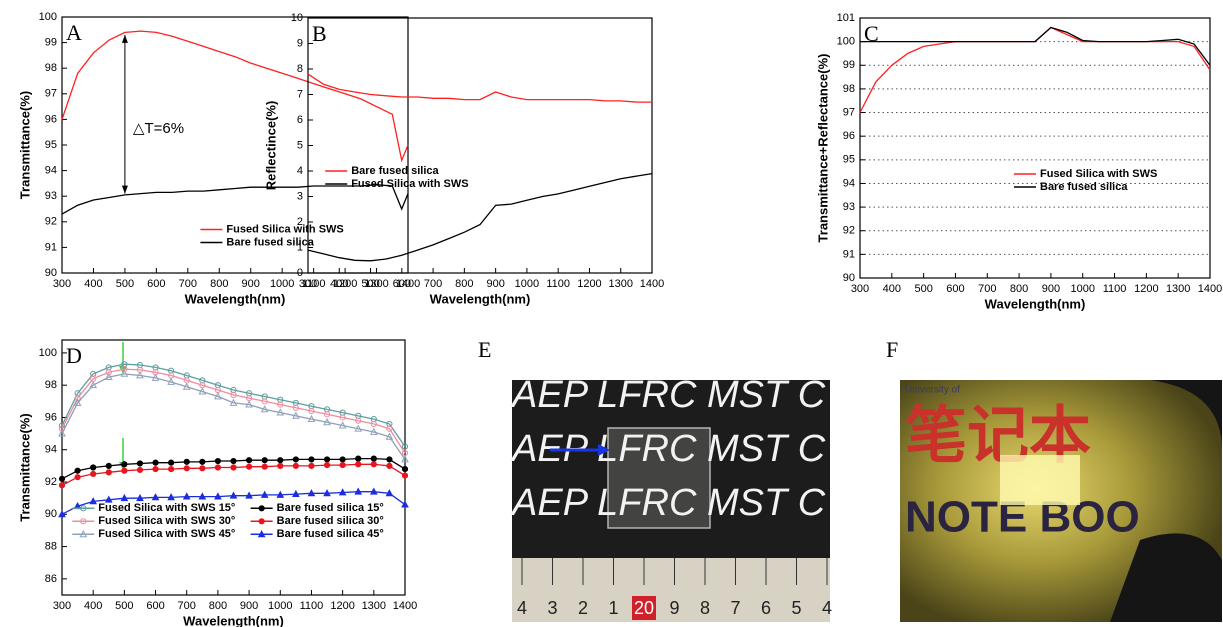 The height and width of the screenshot is (627, 1223). Describe the element at coordinates (48, 17) in the screenshot. I see `y-tick-label: 100` at that location.